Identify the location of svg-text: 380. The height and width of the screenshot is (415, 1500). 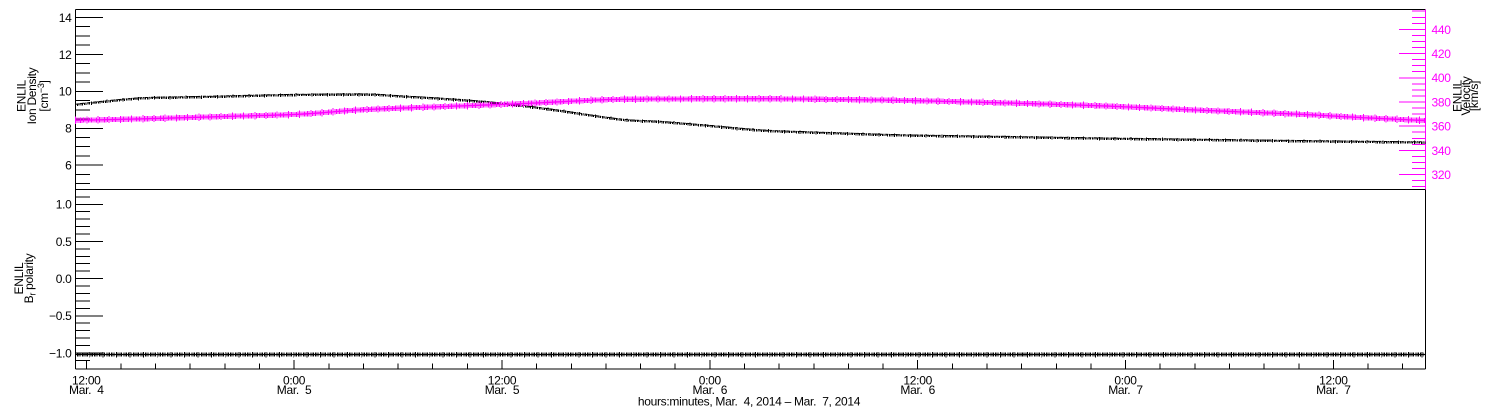
(1442, 102).